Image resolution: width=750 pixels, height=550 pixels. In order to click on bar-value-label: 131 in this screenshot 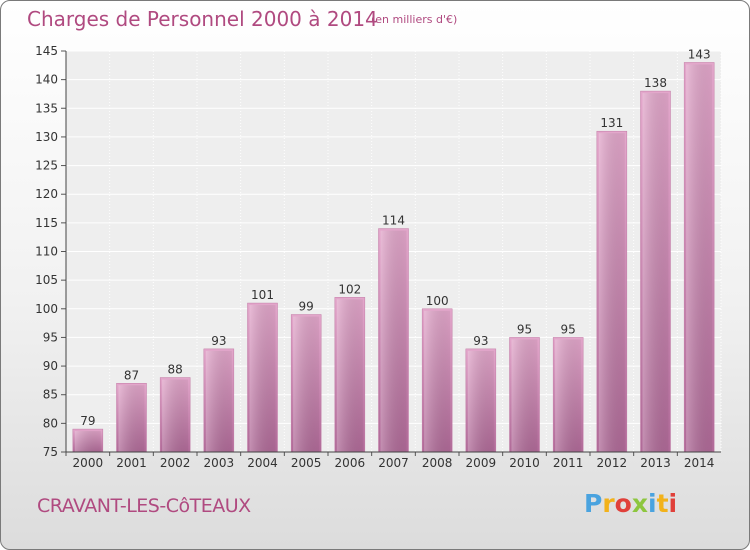, I will do `click(611, 123)`.